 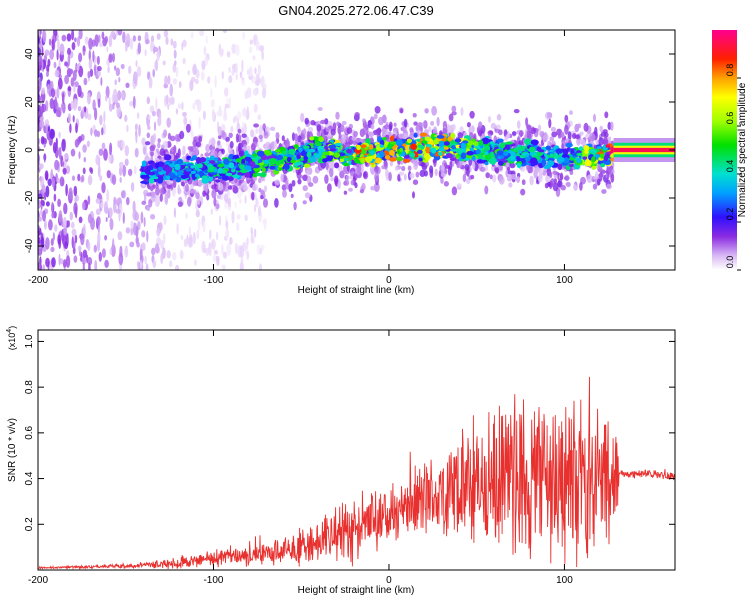 What do you see at coordinates (12, 150) in the screenshot?
I see `spectrogram-y-axis-label: Frequency (Hz)` at bounding box center [12, 150].